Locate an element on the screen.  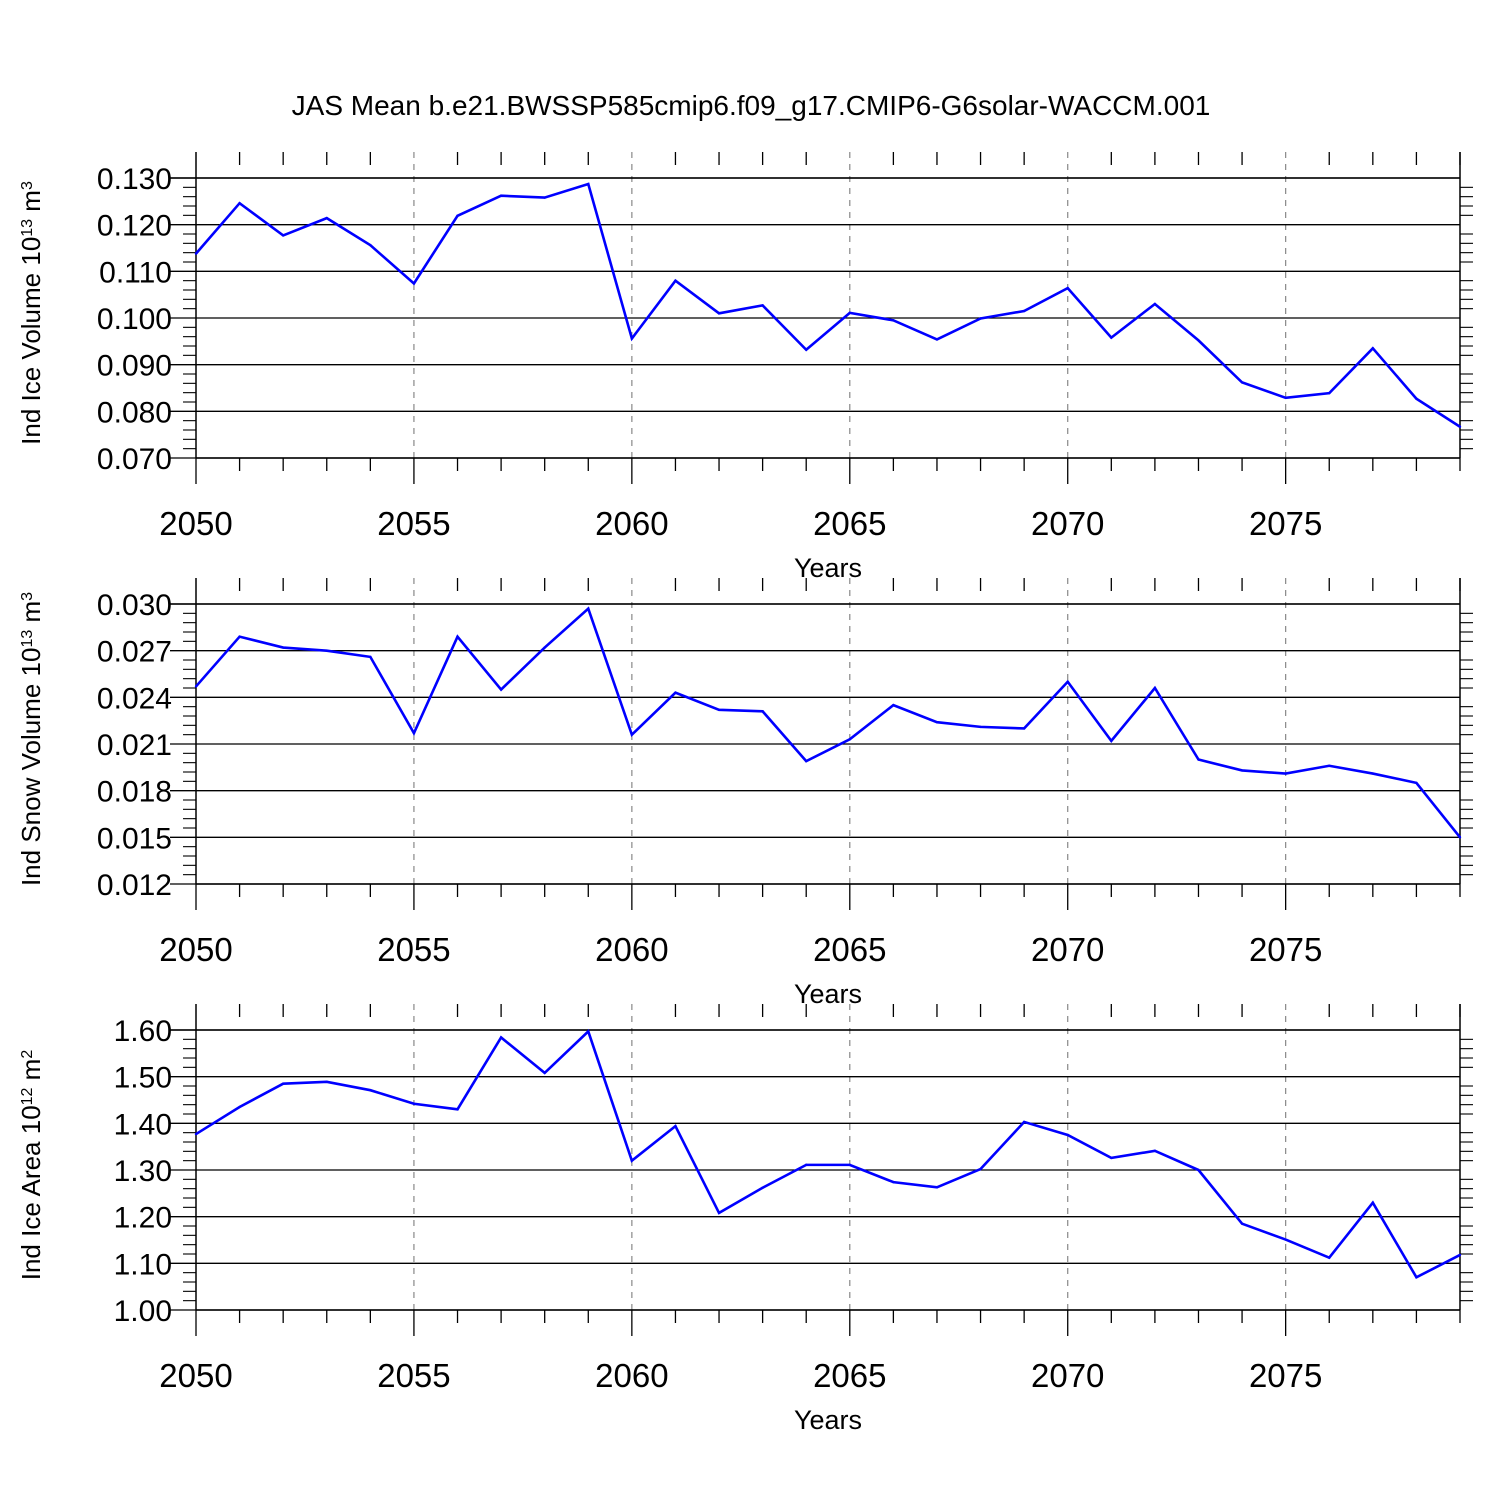
y-label-text: Ind Ice Volume 10 is located at coordinates (31, 341).